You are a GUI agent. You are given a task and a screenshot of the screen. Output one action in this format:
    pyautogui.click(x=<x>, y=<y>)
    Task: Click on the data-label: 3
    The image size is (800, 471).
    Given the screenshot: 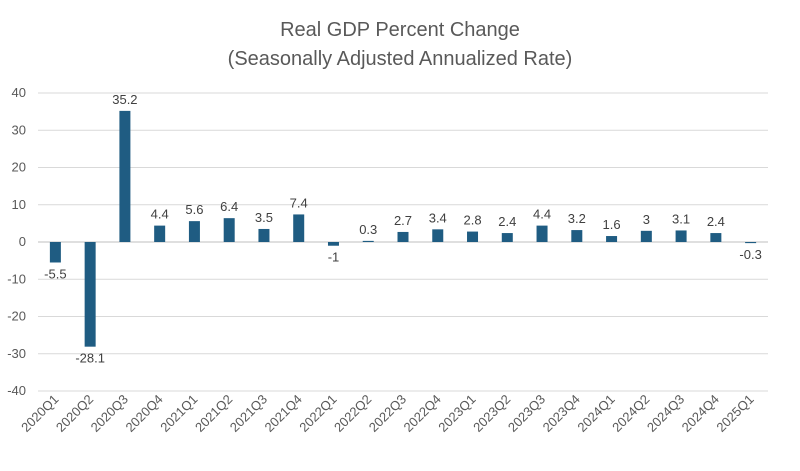 What is the action you would take?
    pyautogui.click(x=646, y=219)
    